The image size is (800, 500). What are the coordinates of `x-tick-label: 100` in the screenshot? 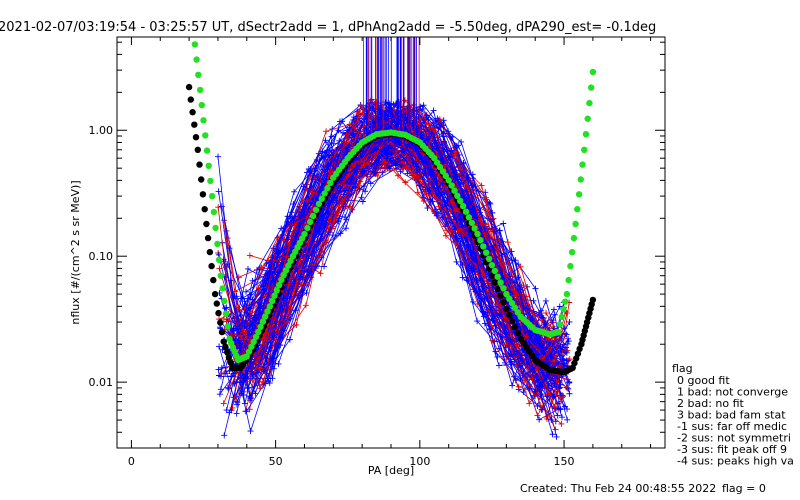 It's located at (419, 461).